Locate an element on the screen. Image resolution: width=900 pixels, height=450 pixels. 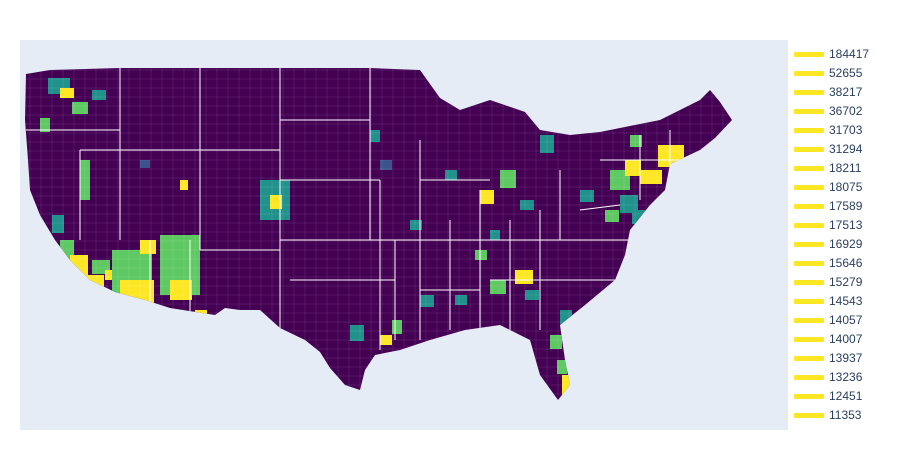
legend-item: 14057 is located at coordinates (842, 321).